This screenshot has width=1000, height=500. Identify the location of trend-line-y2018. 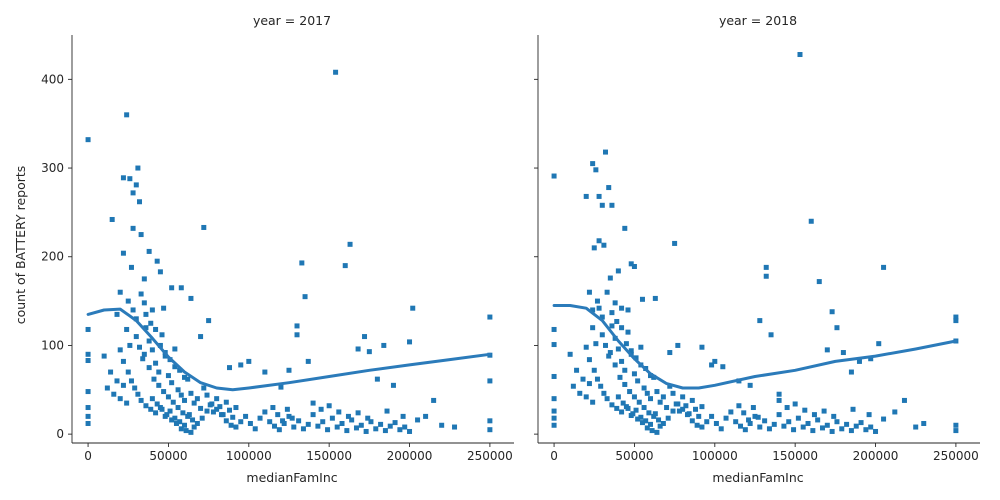
(755, 347).